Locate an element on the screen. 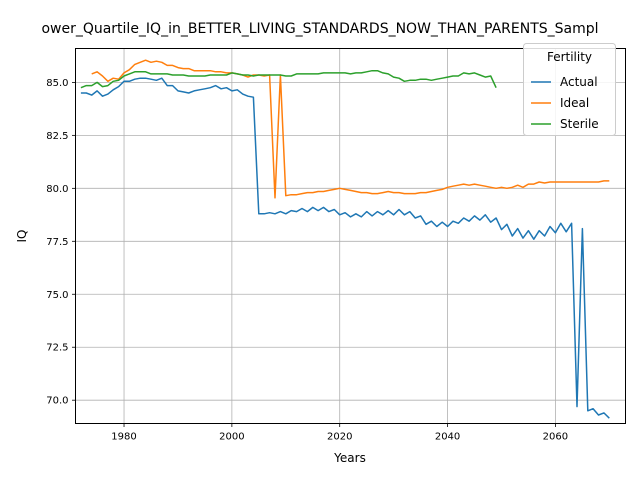 This screenshot has height=480, width=640. y-axis: 70.0 72.5 75.0 77.5 80.0 82.5 85.0 is located at coordinates (61, 242).